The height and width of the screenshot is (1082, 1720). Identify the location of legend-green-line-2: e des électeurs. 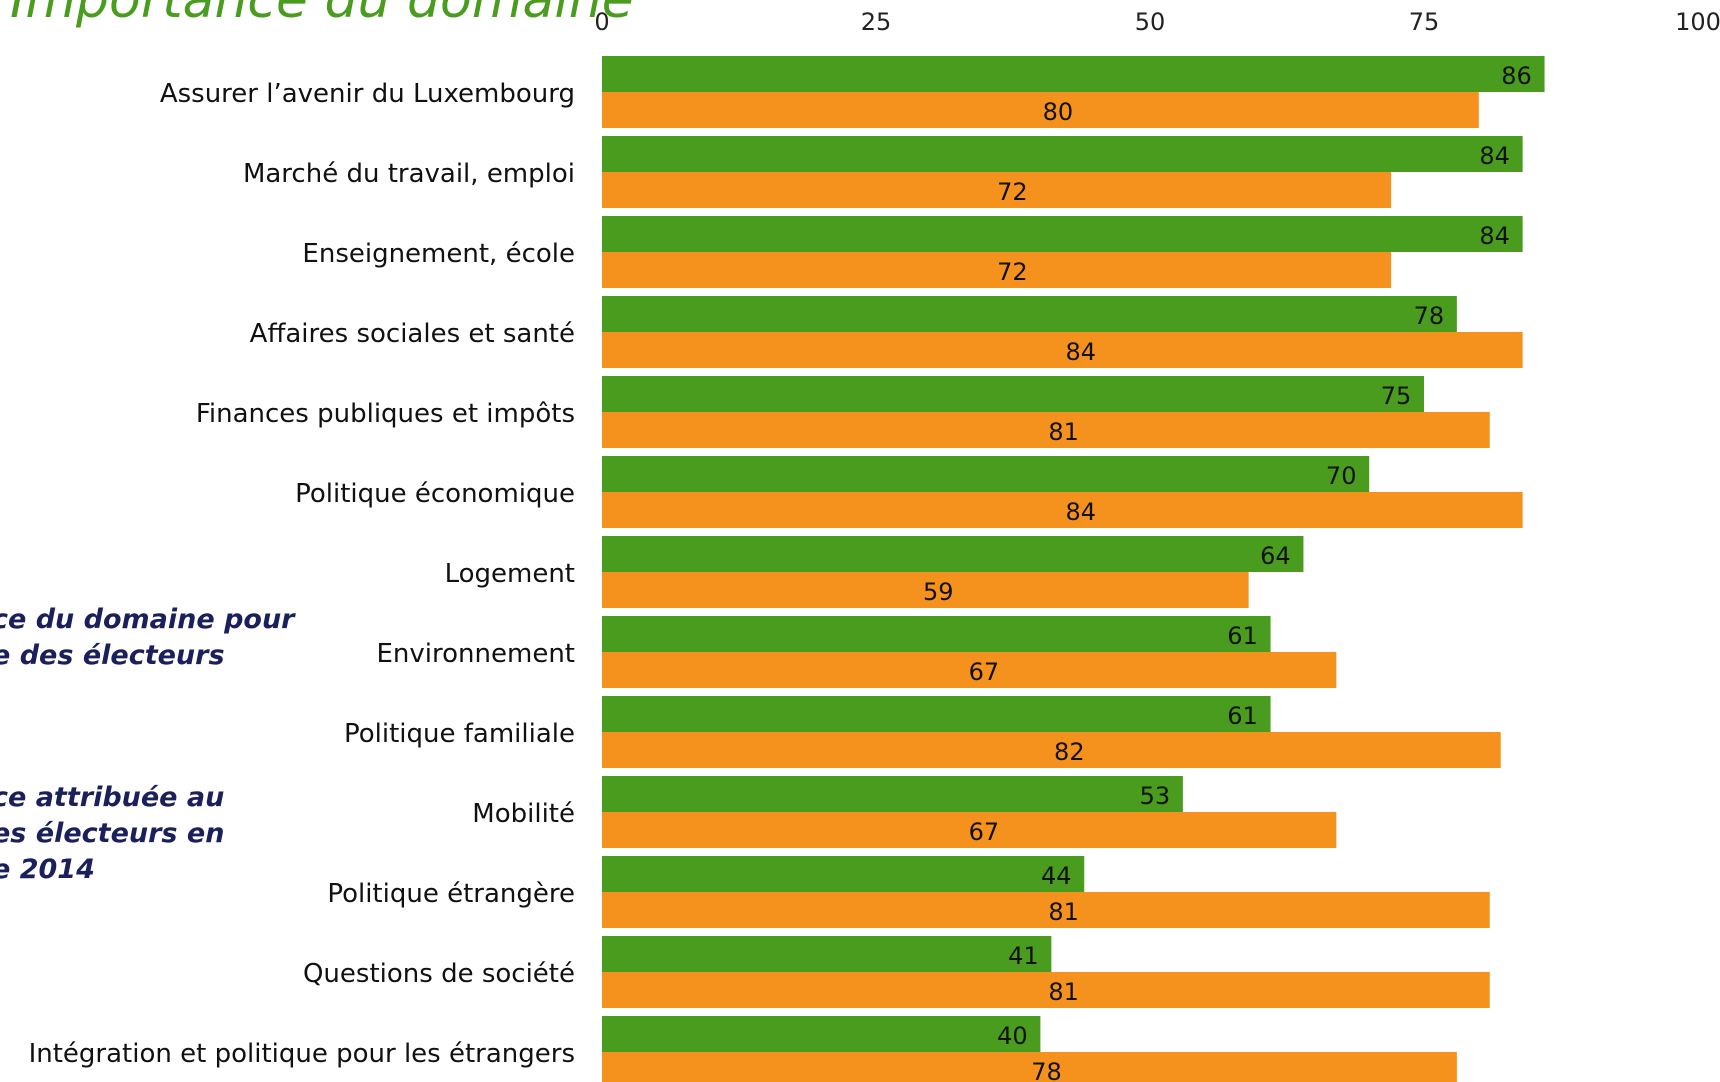
(112, 655).